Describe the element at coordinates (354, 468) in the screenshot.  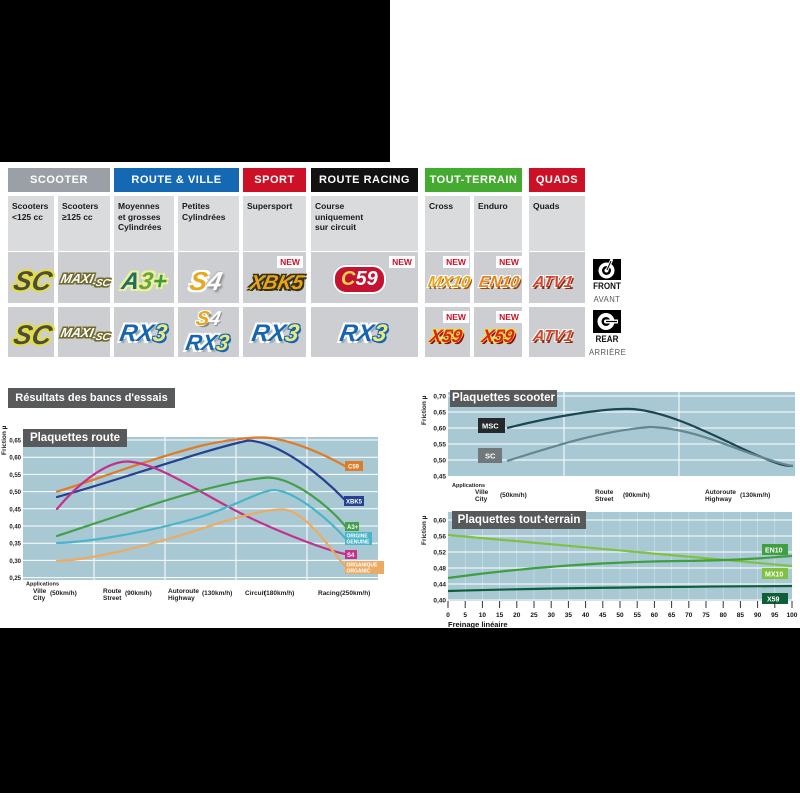
I see `svg-text: C59` at that location.